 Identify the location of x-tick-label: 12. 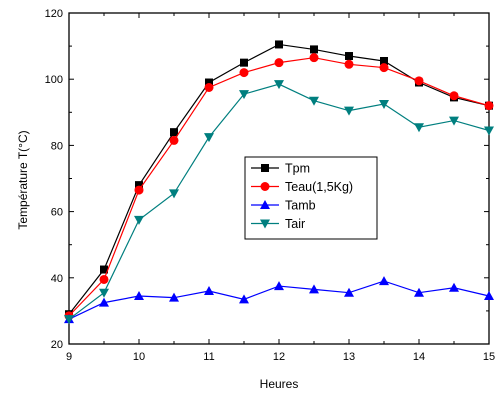
(279, 357).